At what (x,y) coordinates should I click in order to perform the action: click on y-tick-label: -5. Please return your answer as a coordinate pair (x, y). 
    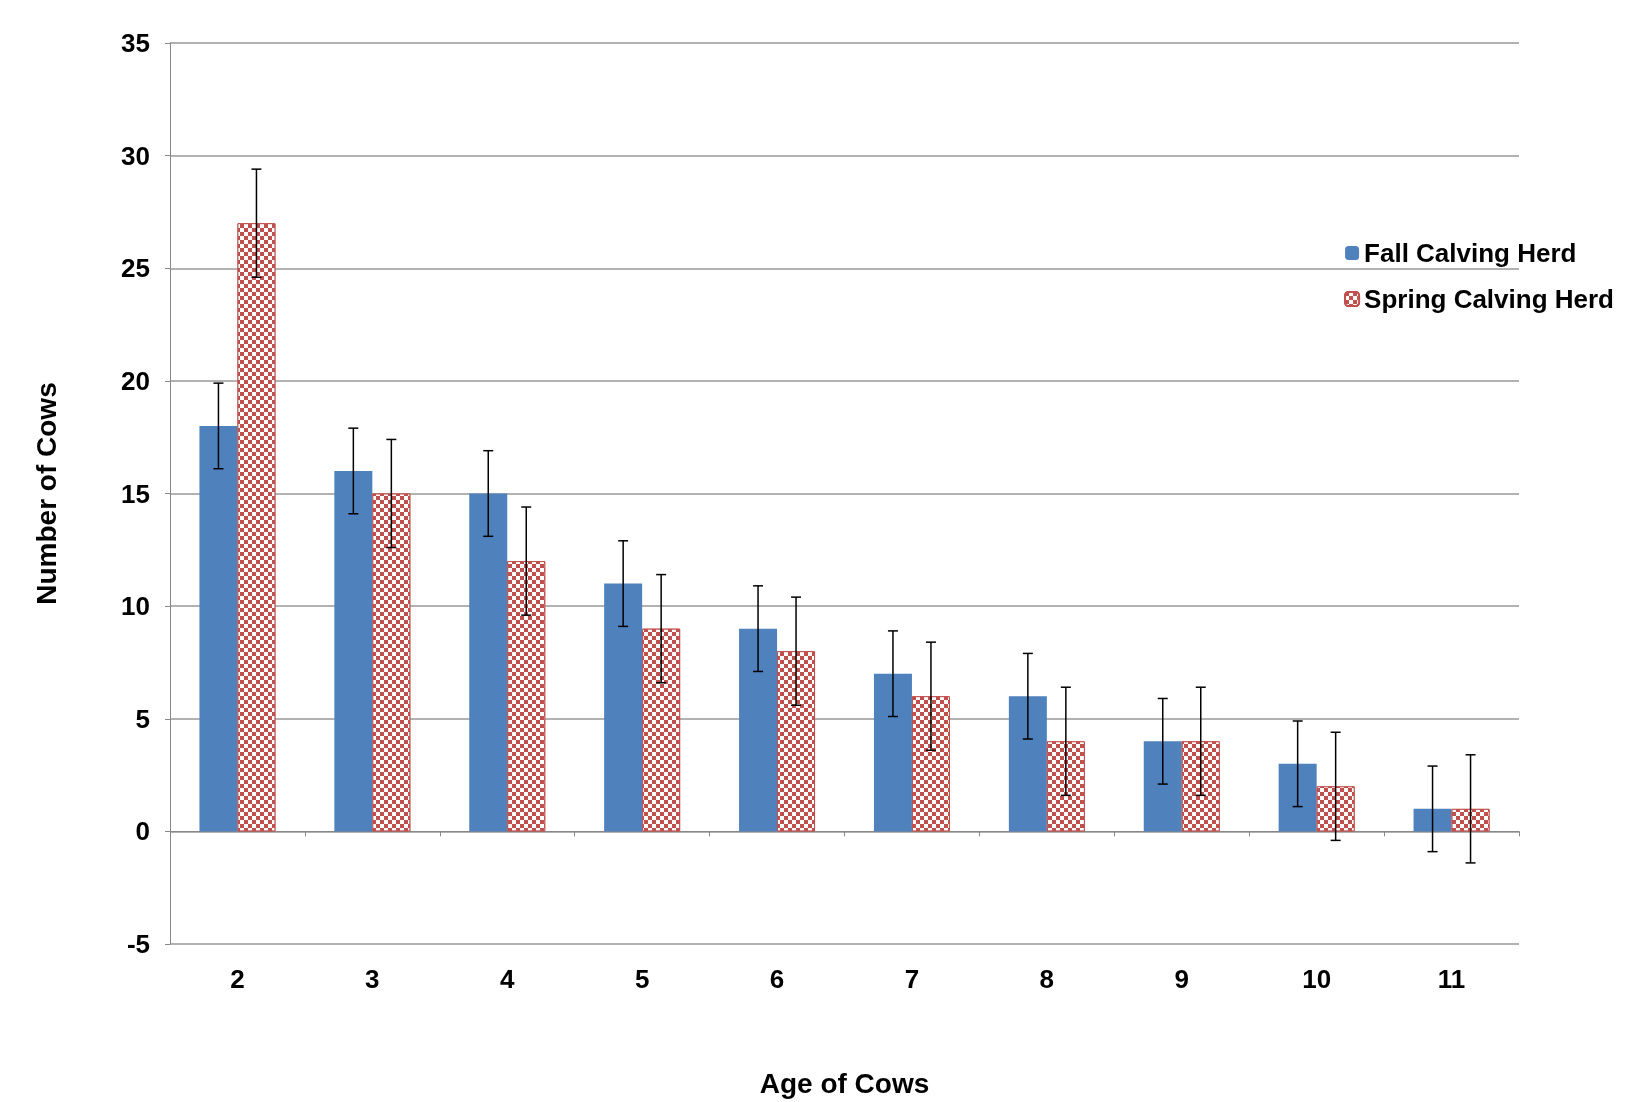
    Looking at the image, I should click on (138, 944).